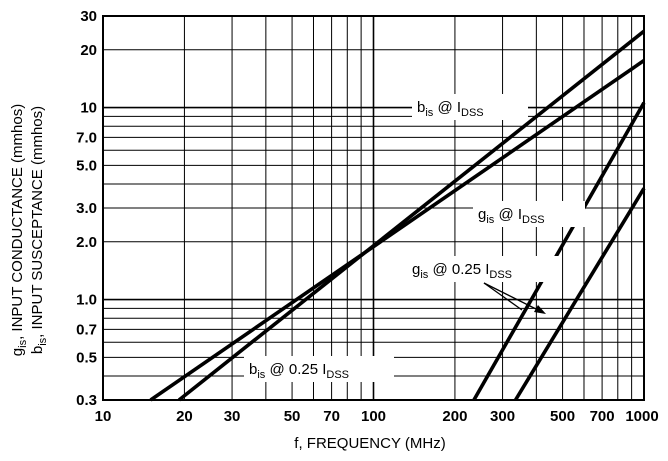 The height and width of the screenshot is (461, 668). I want to click on x-tick-label: 1000, so click(641, 416).